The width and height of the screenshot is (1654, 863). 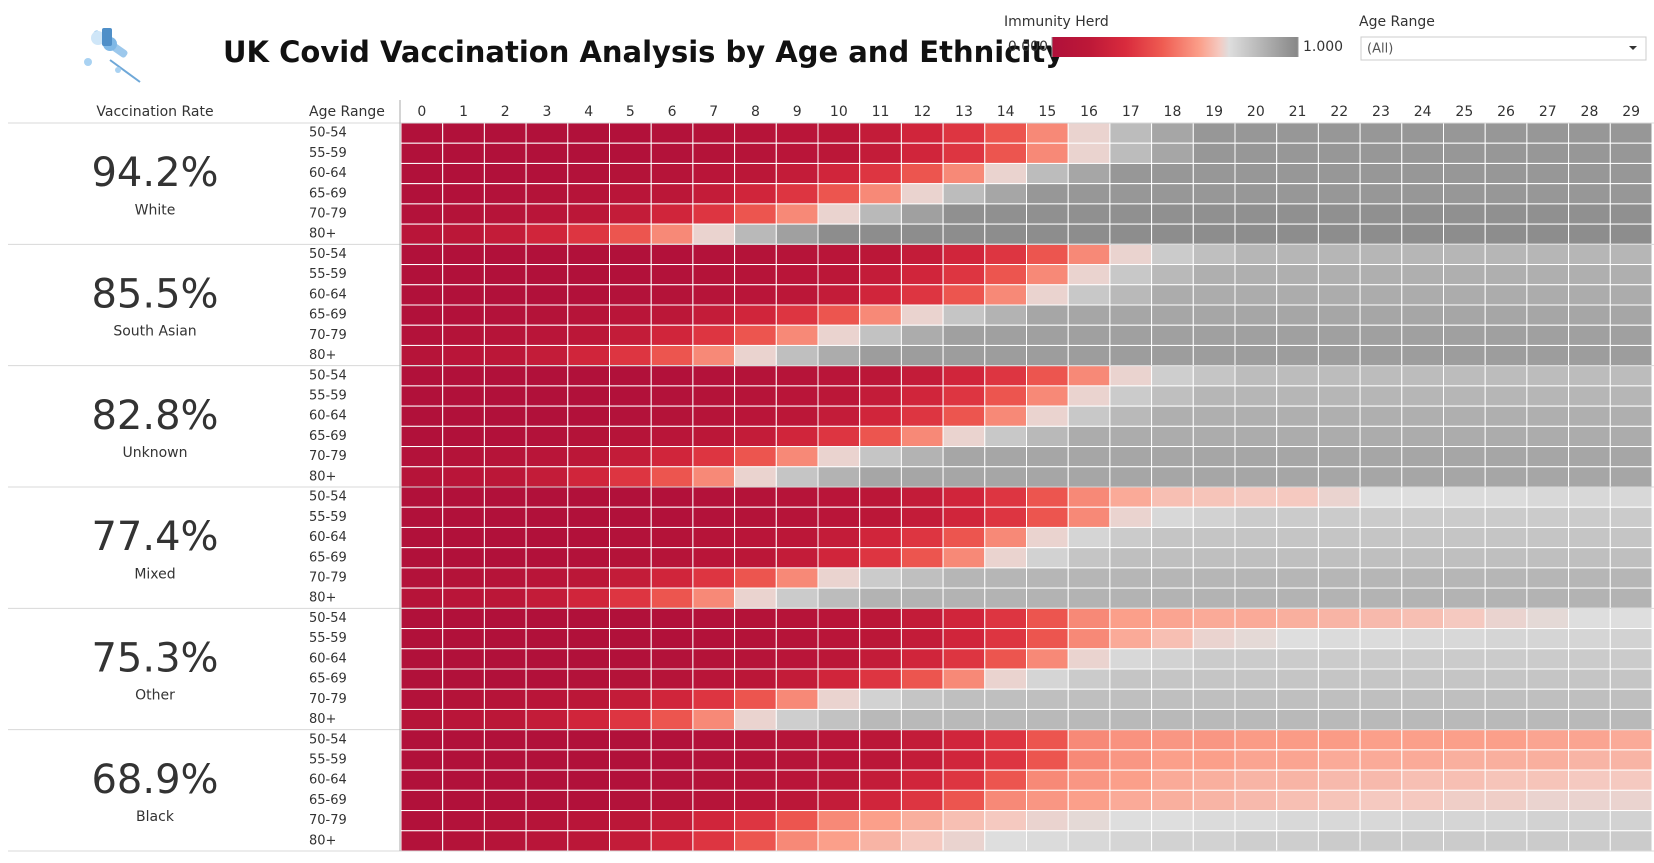 I want to click on column-label: 21, so click(x=1298, y=112).